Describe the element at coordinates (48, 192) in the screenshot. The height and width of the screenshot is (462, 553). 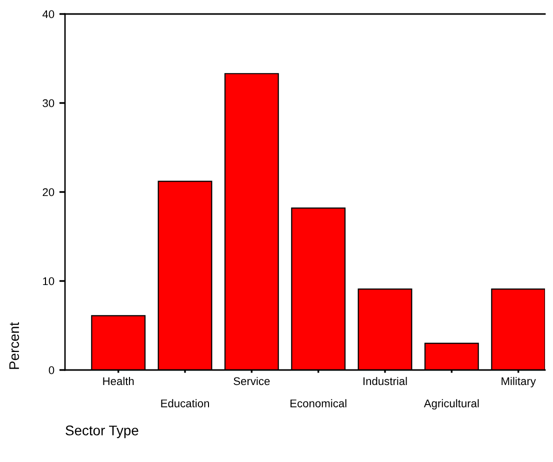
I see `y-tick-label: 20` at that location.